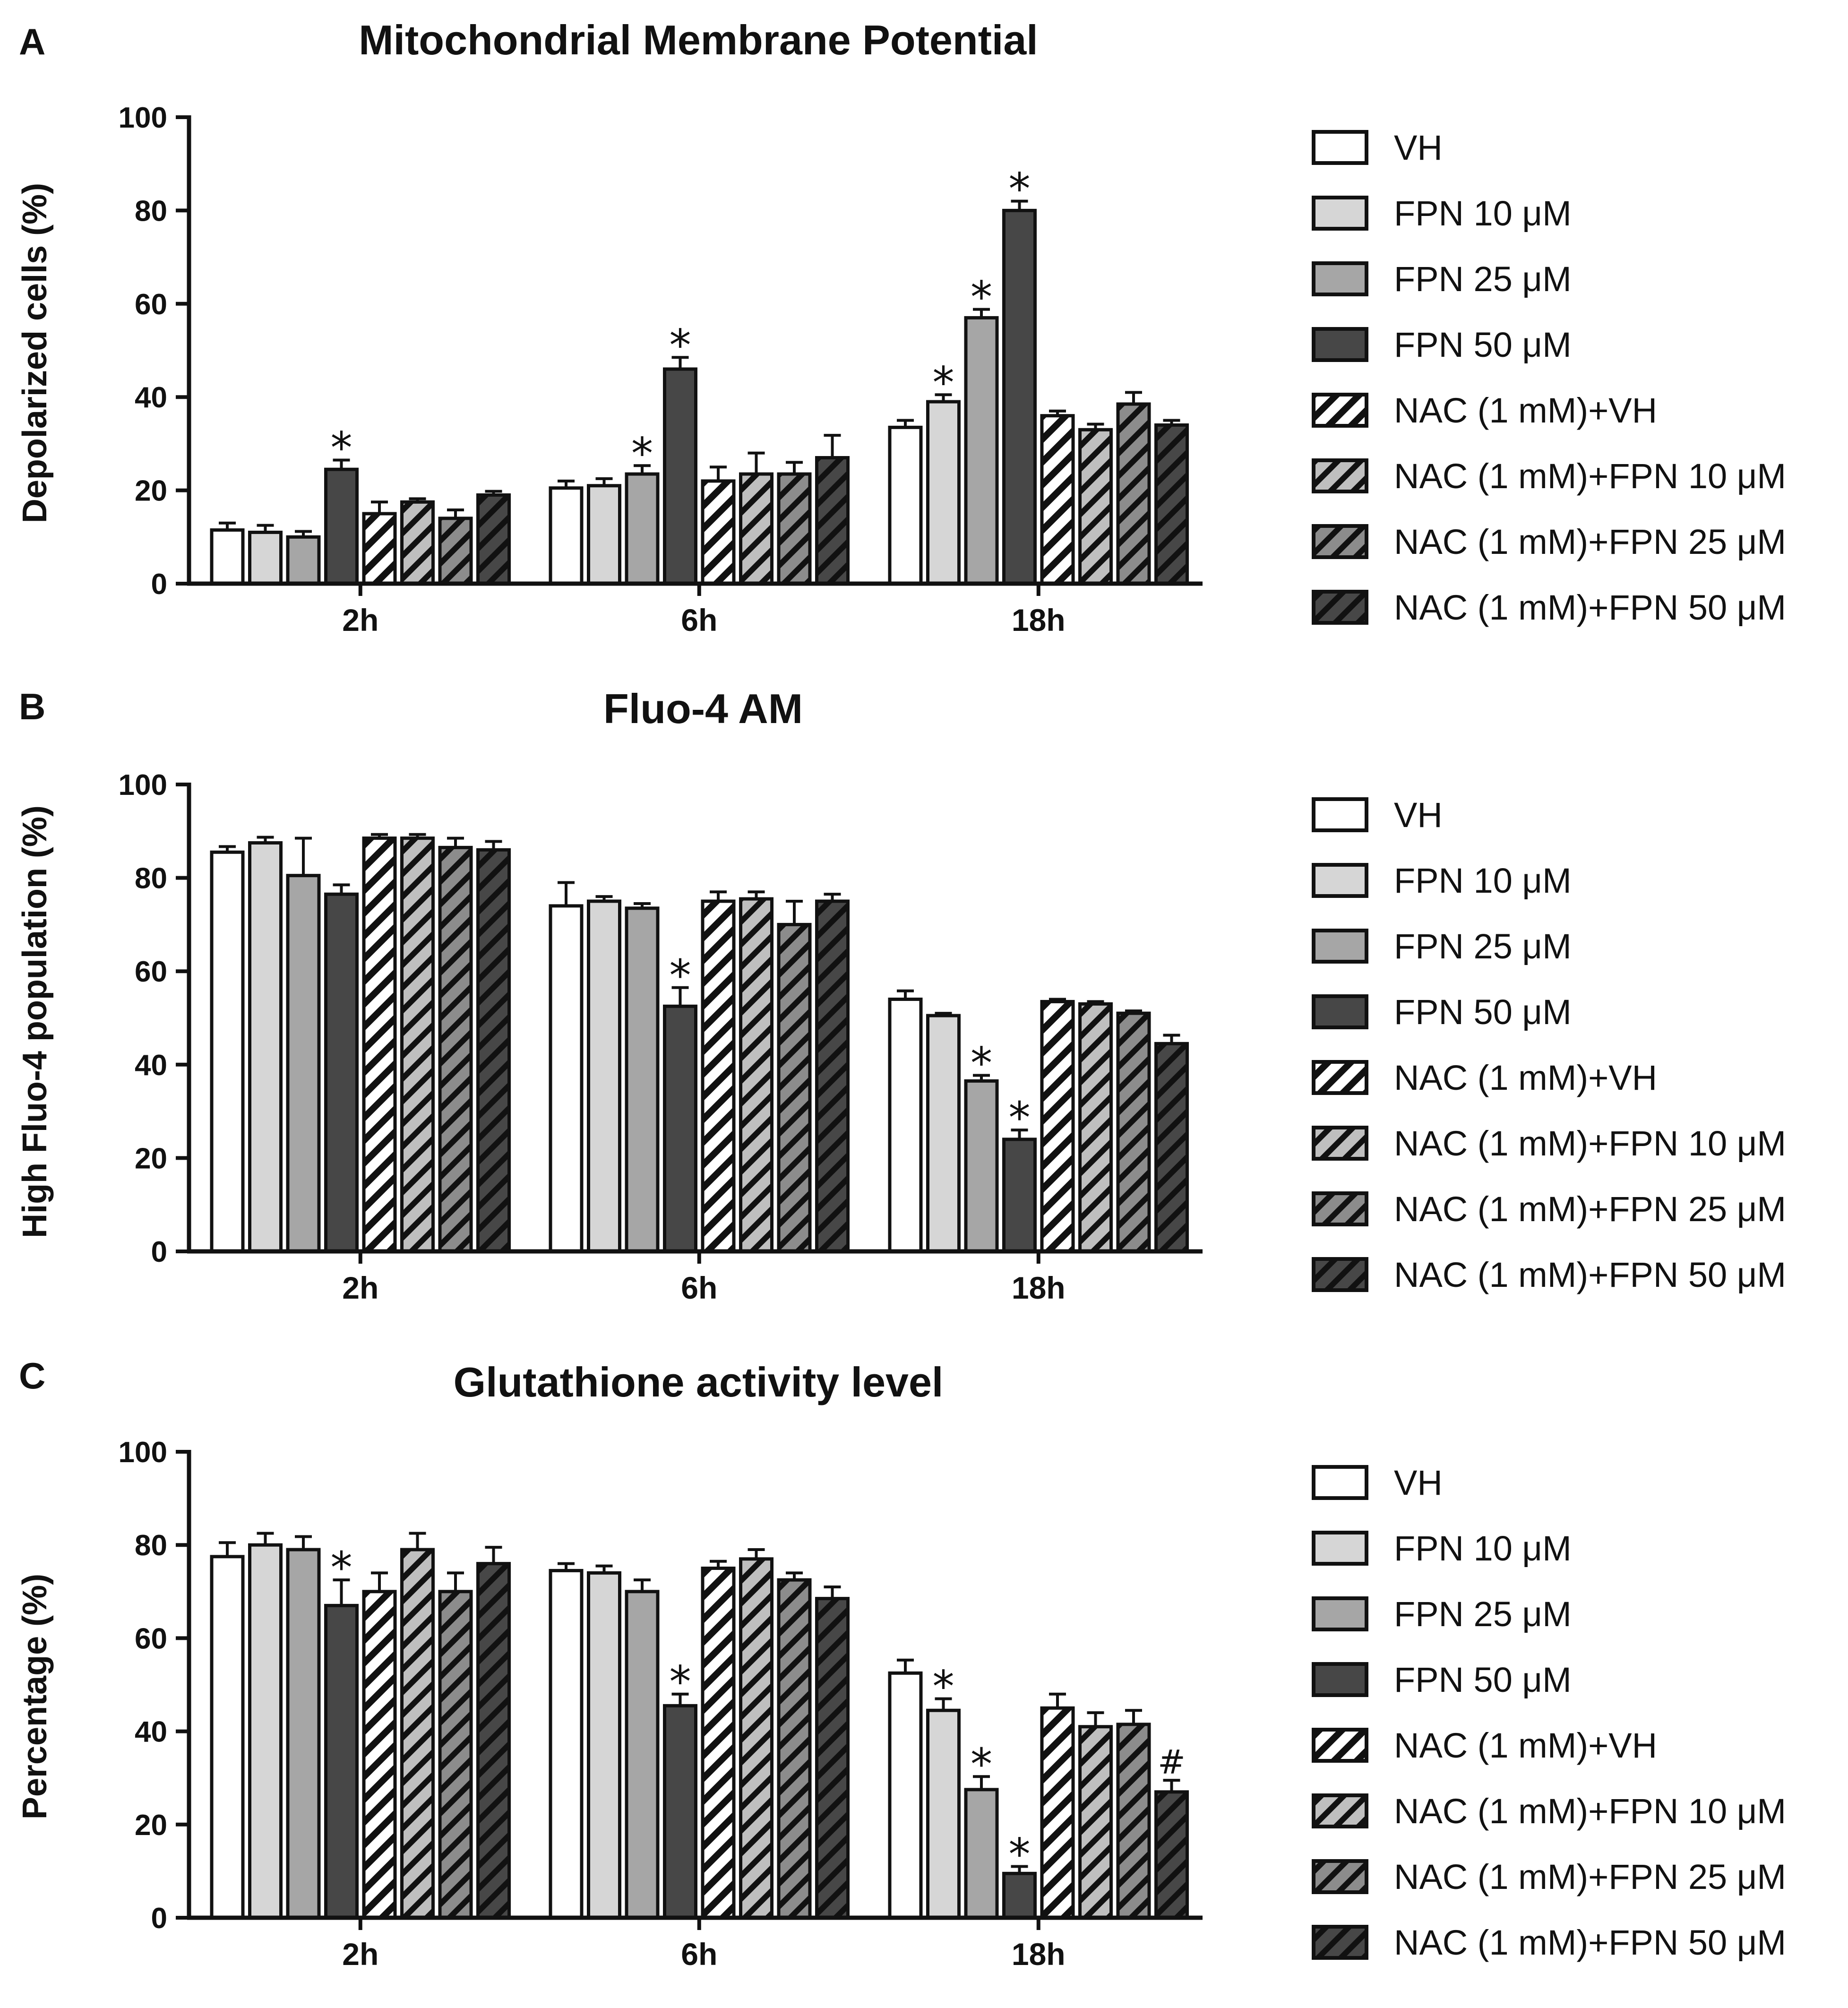 This screenshot has height=2008, width=1848. I want to click on x-tick-label: 6h, so click(699, 1954).